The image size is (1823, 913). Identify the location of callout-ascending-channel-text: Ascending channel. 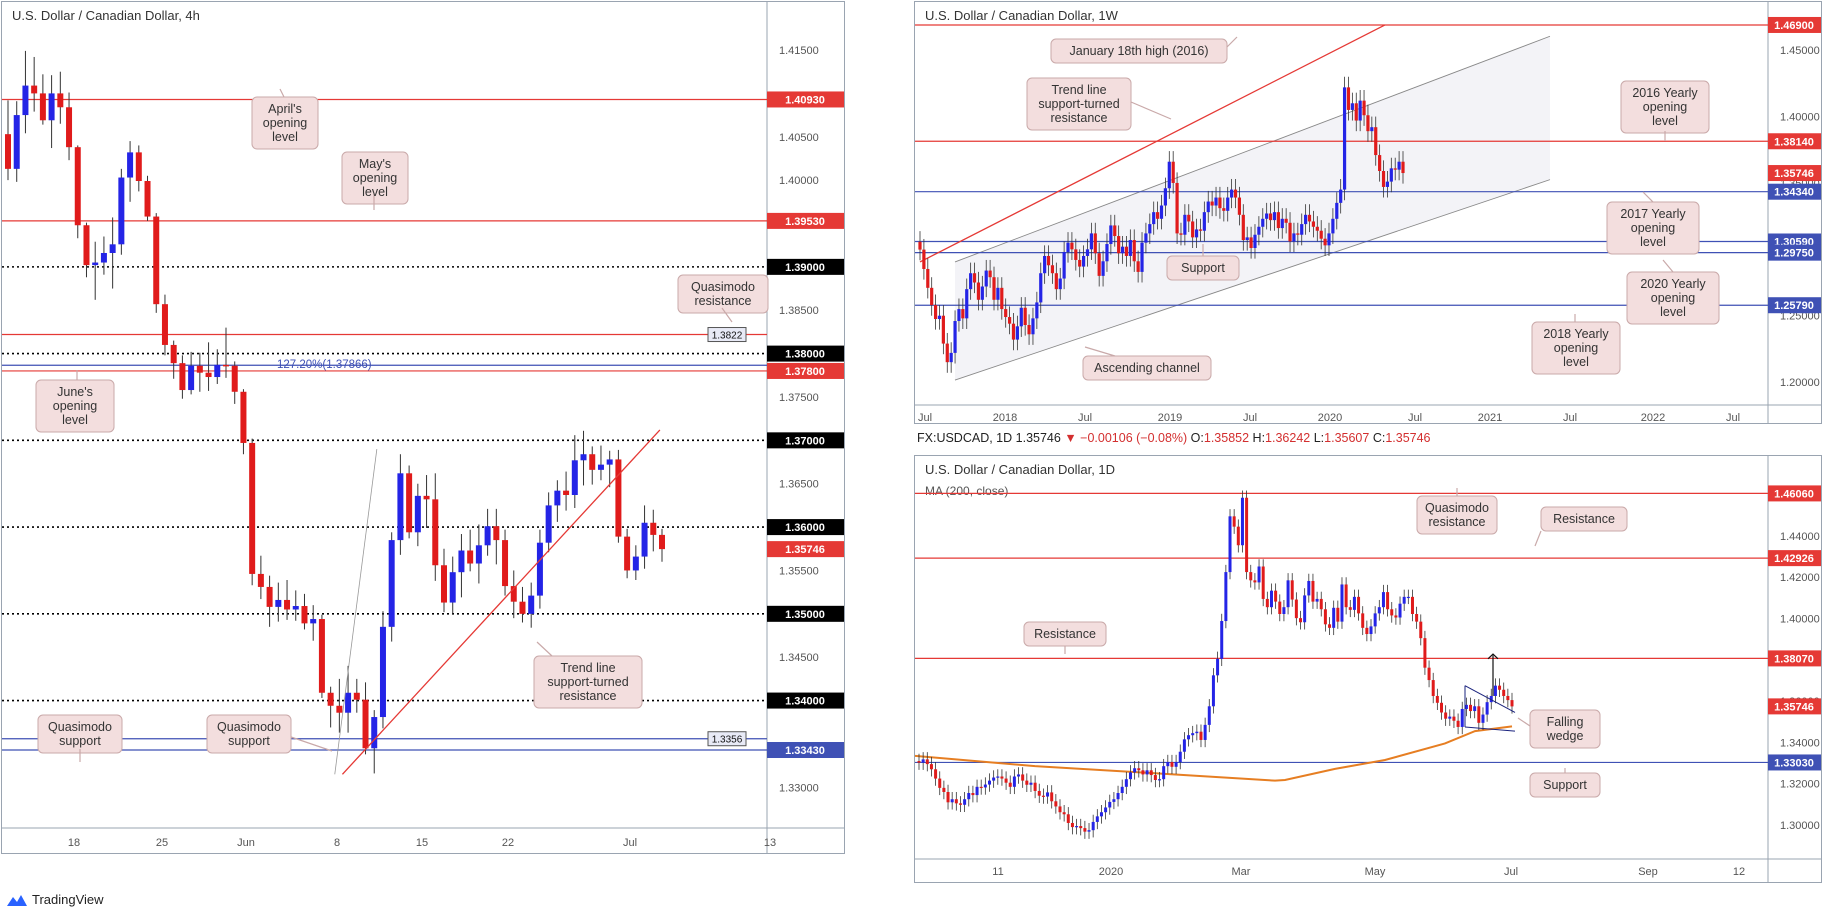
(1147, 368).